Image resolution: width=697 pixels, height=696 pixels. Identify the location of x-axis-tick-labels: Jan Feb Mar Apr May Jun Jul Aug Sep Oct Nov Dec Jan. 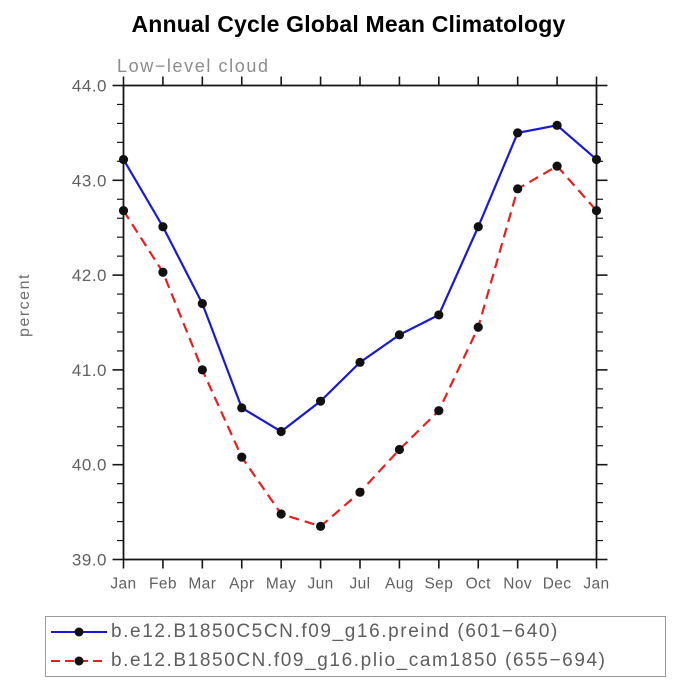
(359, 584).